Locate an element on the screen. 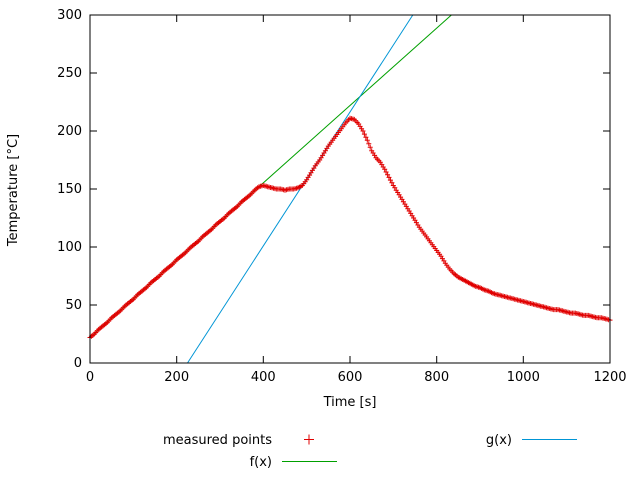 The image size is (640, 484). y-tick-label: 150 is located at coordinates (69, 189).